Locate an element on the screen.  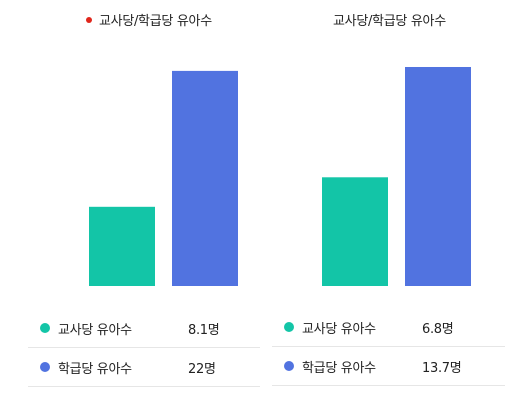
legend-right: 교사당 유아수 6.8명 학급당 유아수 13.7명 is located at coordinates (388, 347).